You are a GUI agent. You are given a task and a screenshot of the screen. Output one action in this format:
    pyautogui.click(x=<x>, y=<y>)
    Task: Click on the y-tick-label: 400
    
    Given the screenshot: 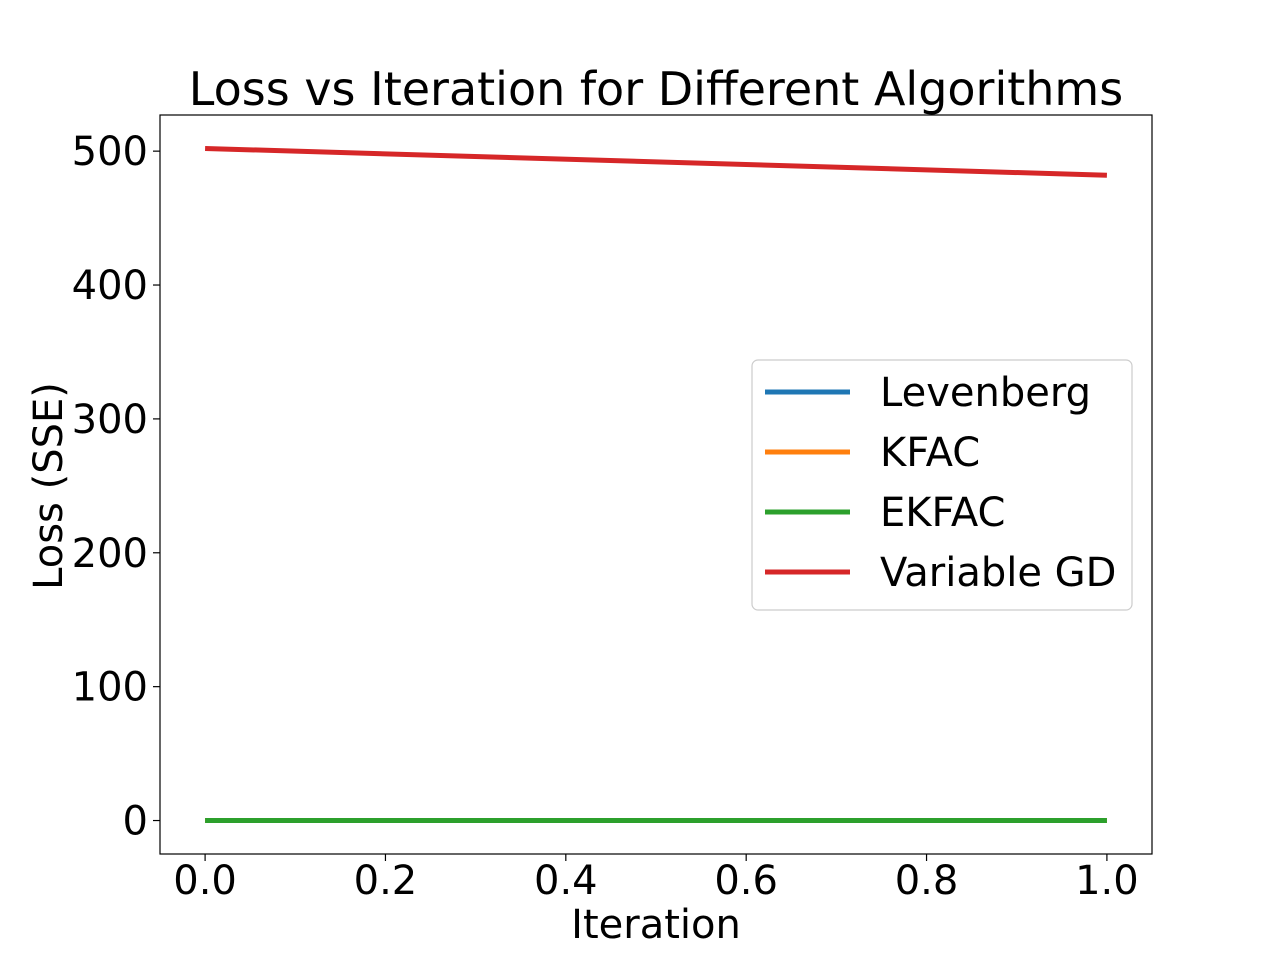 What is the action you would take?
    pyautogui.click(x=110, y=286)
    